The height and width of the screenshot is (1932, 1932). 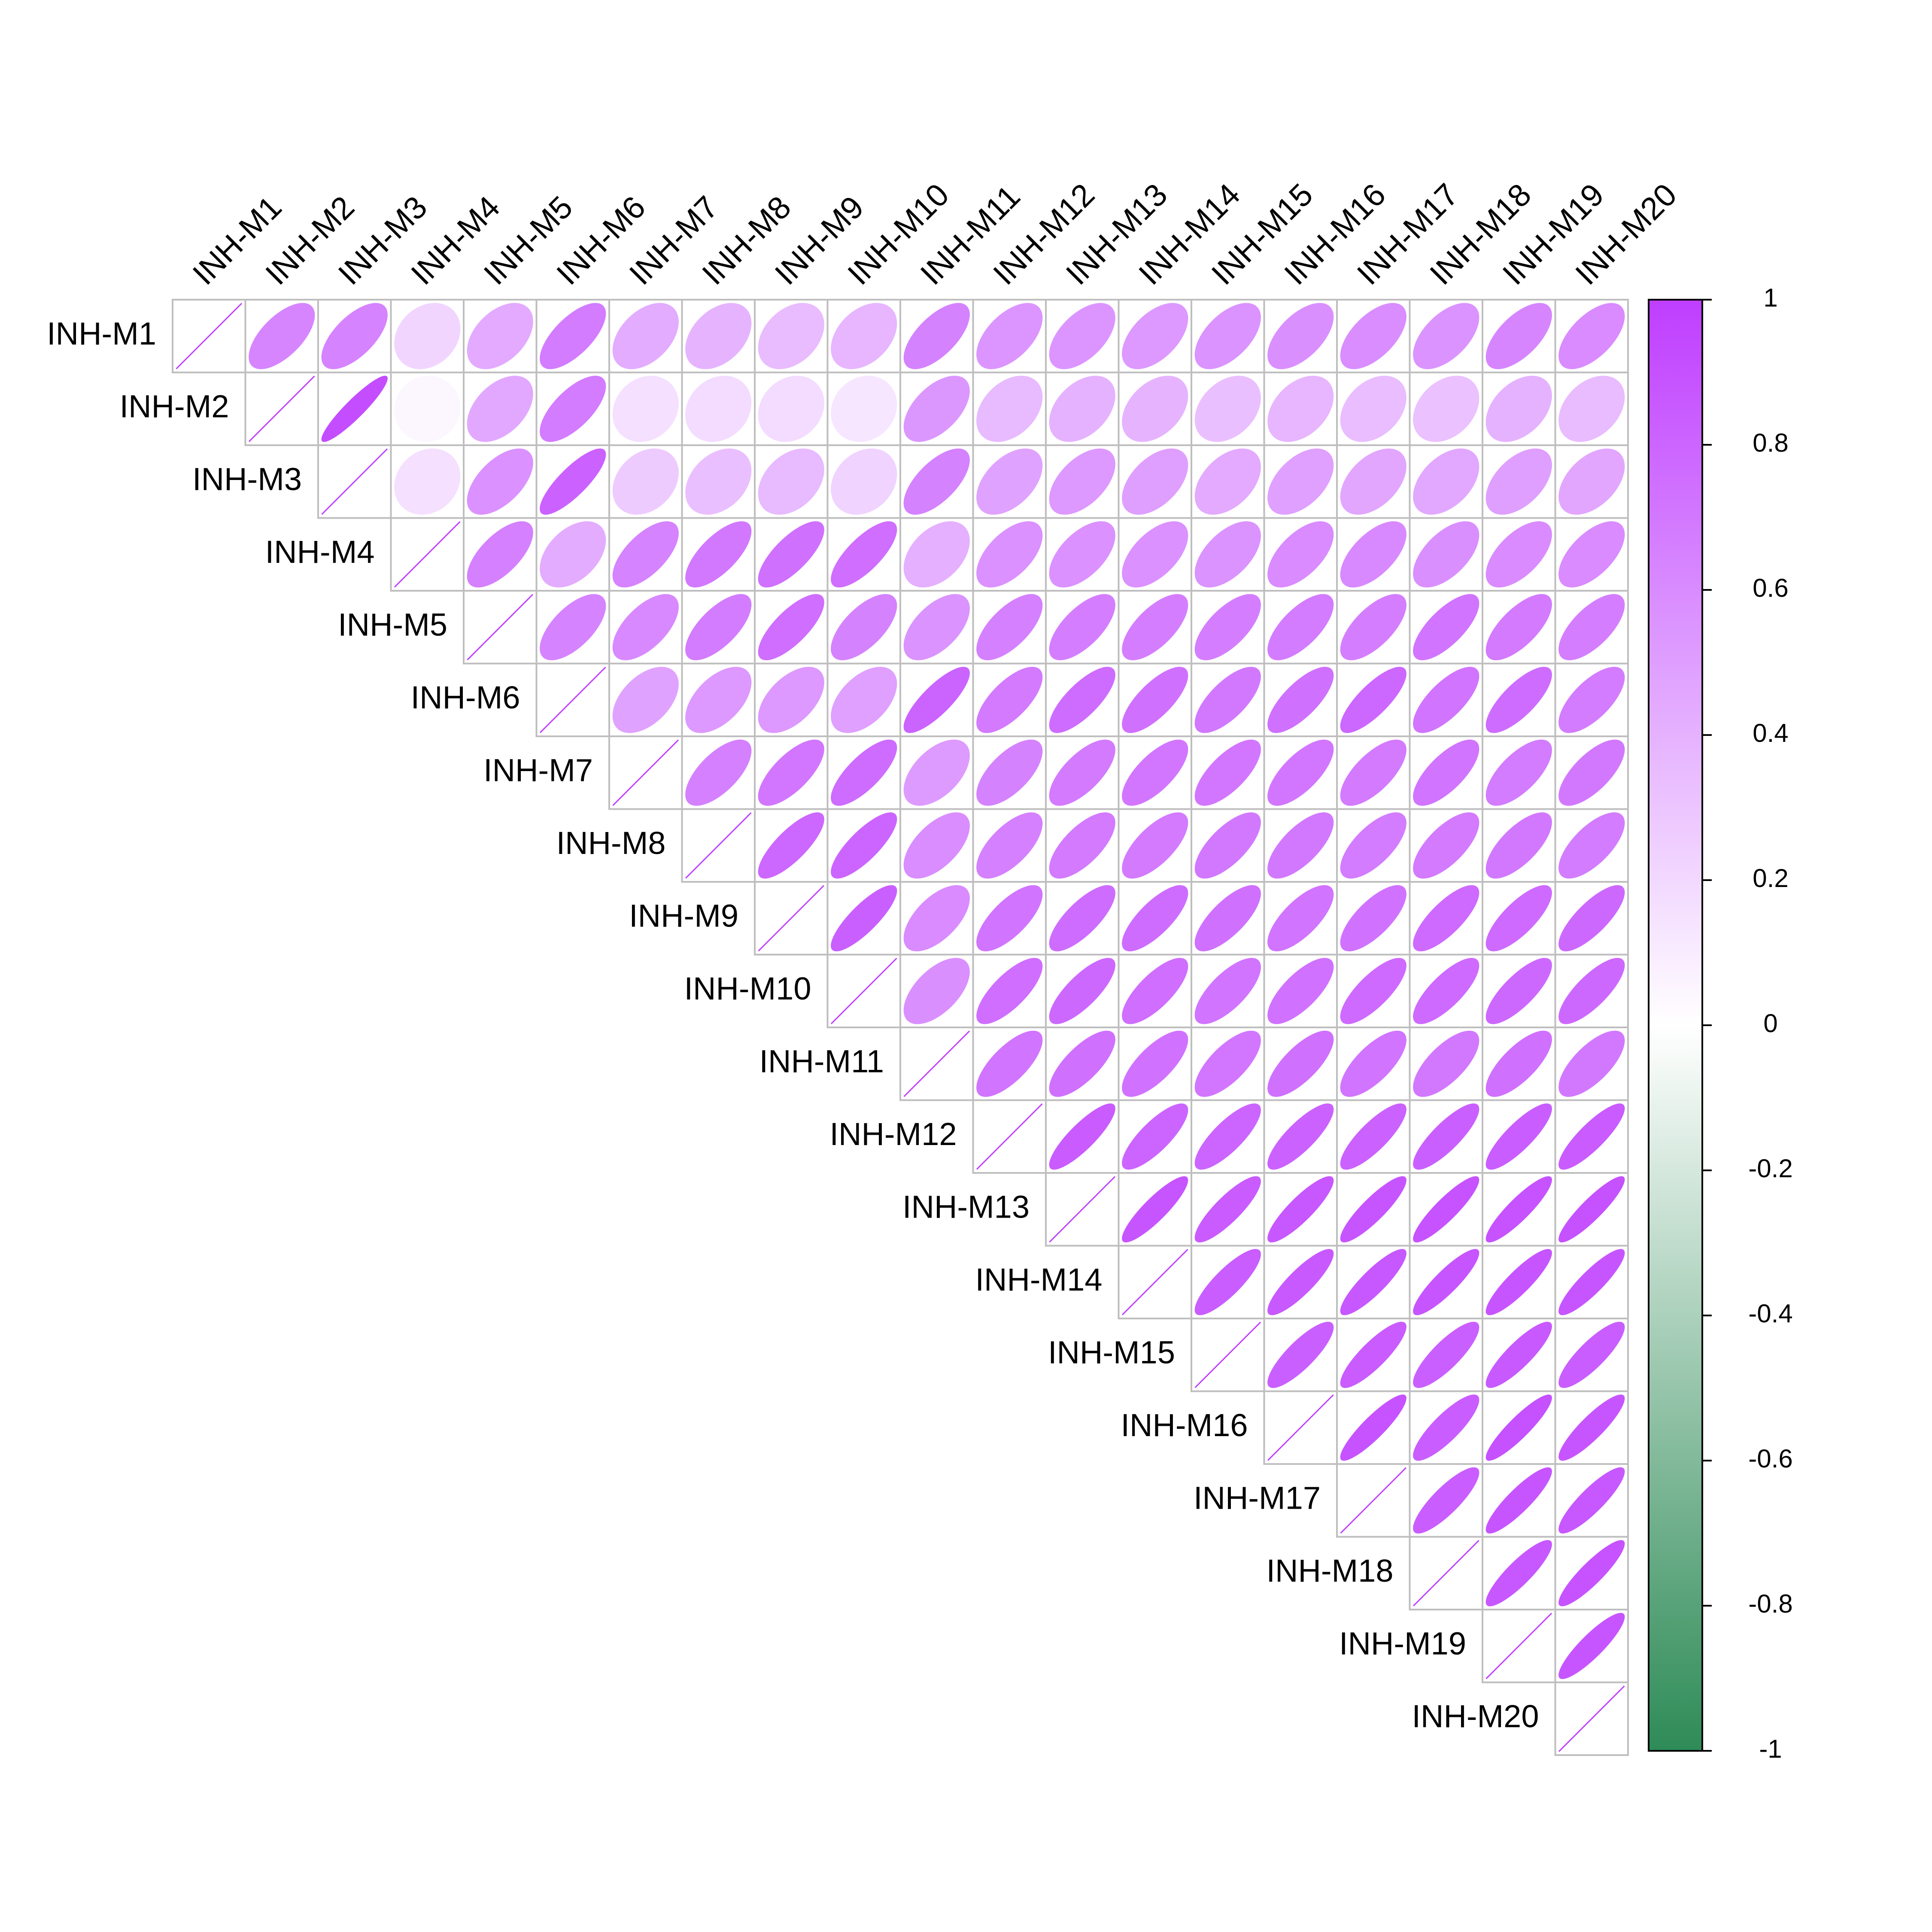 What do you see at coordinates (821, 1061) in the screenshot?
I see `row-label: INH-M11` at bounding box center [821, 1061].